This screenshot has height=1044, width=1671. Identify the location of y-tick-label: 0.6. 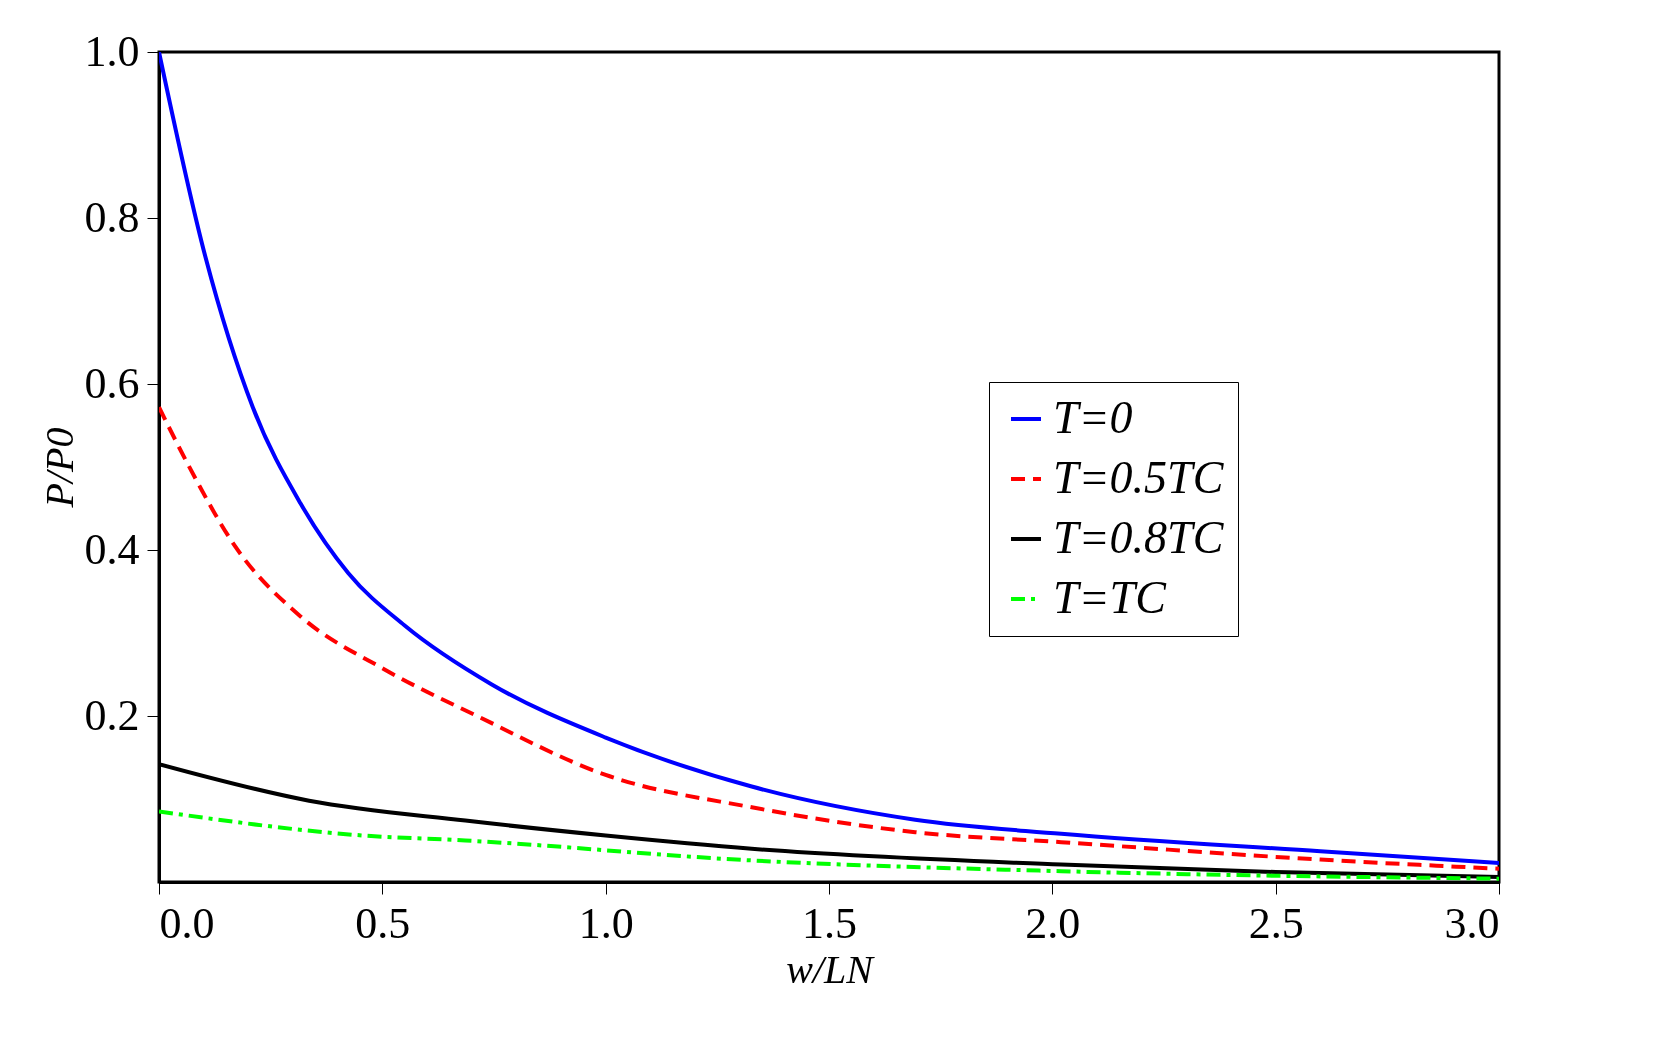
(112, 383).